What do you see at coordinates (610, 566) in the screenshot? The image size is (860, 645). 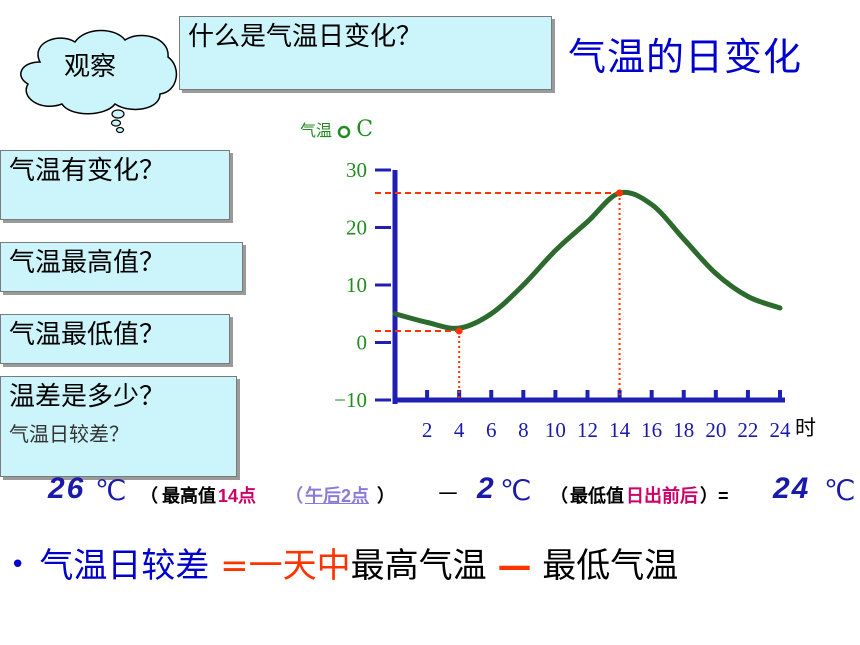 I see `definition-part3: 最低气温` at bounding box center [610, 566].